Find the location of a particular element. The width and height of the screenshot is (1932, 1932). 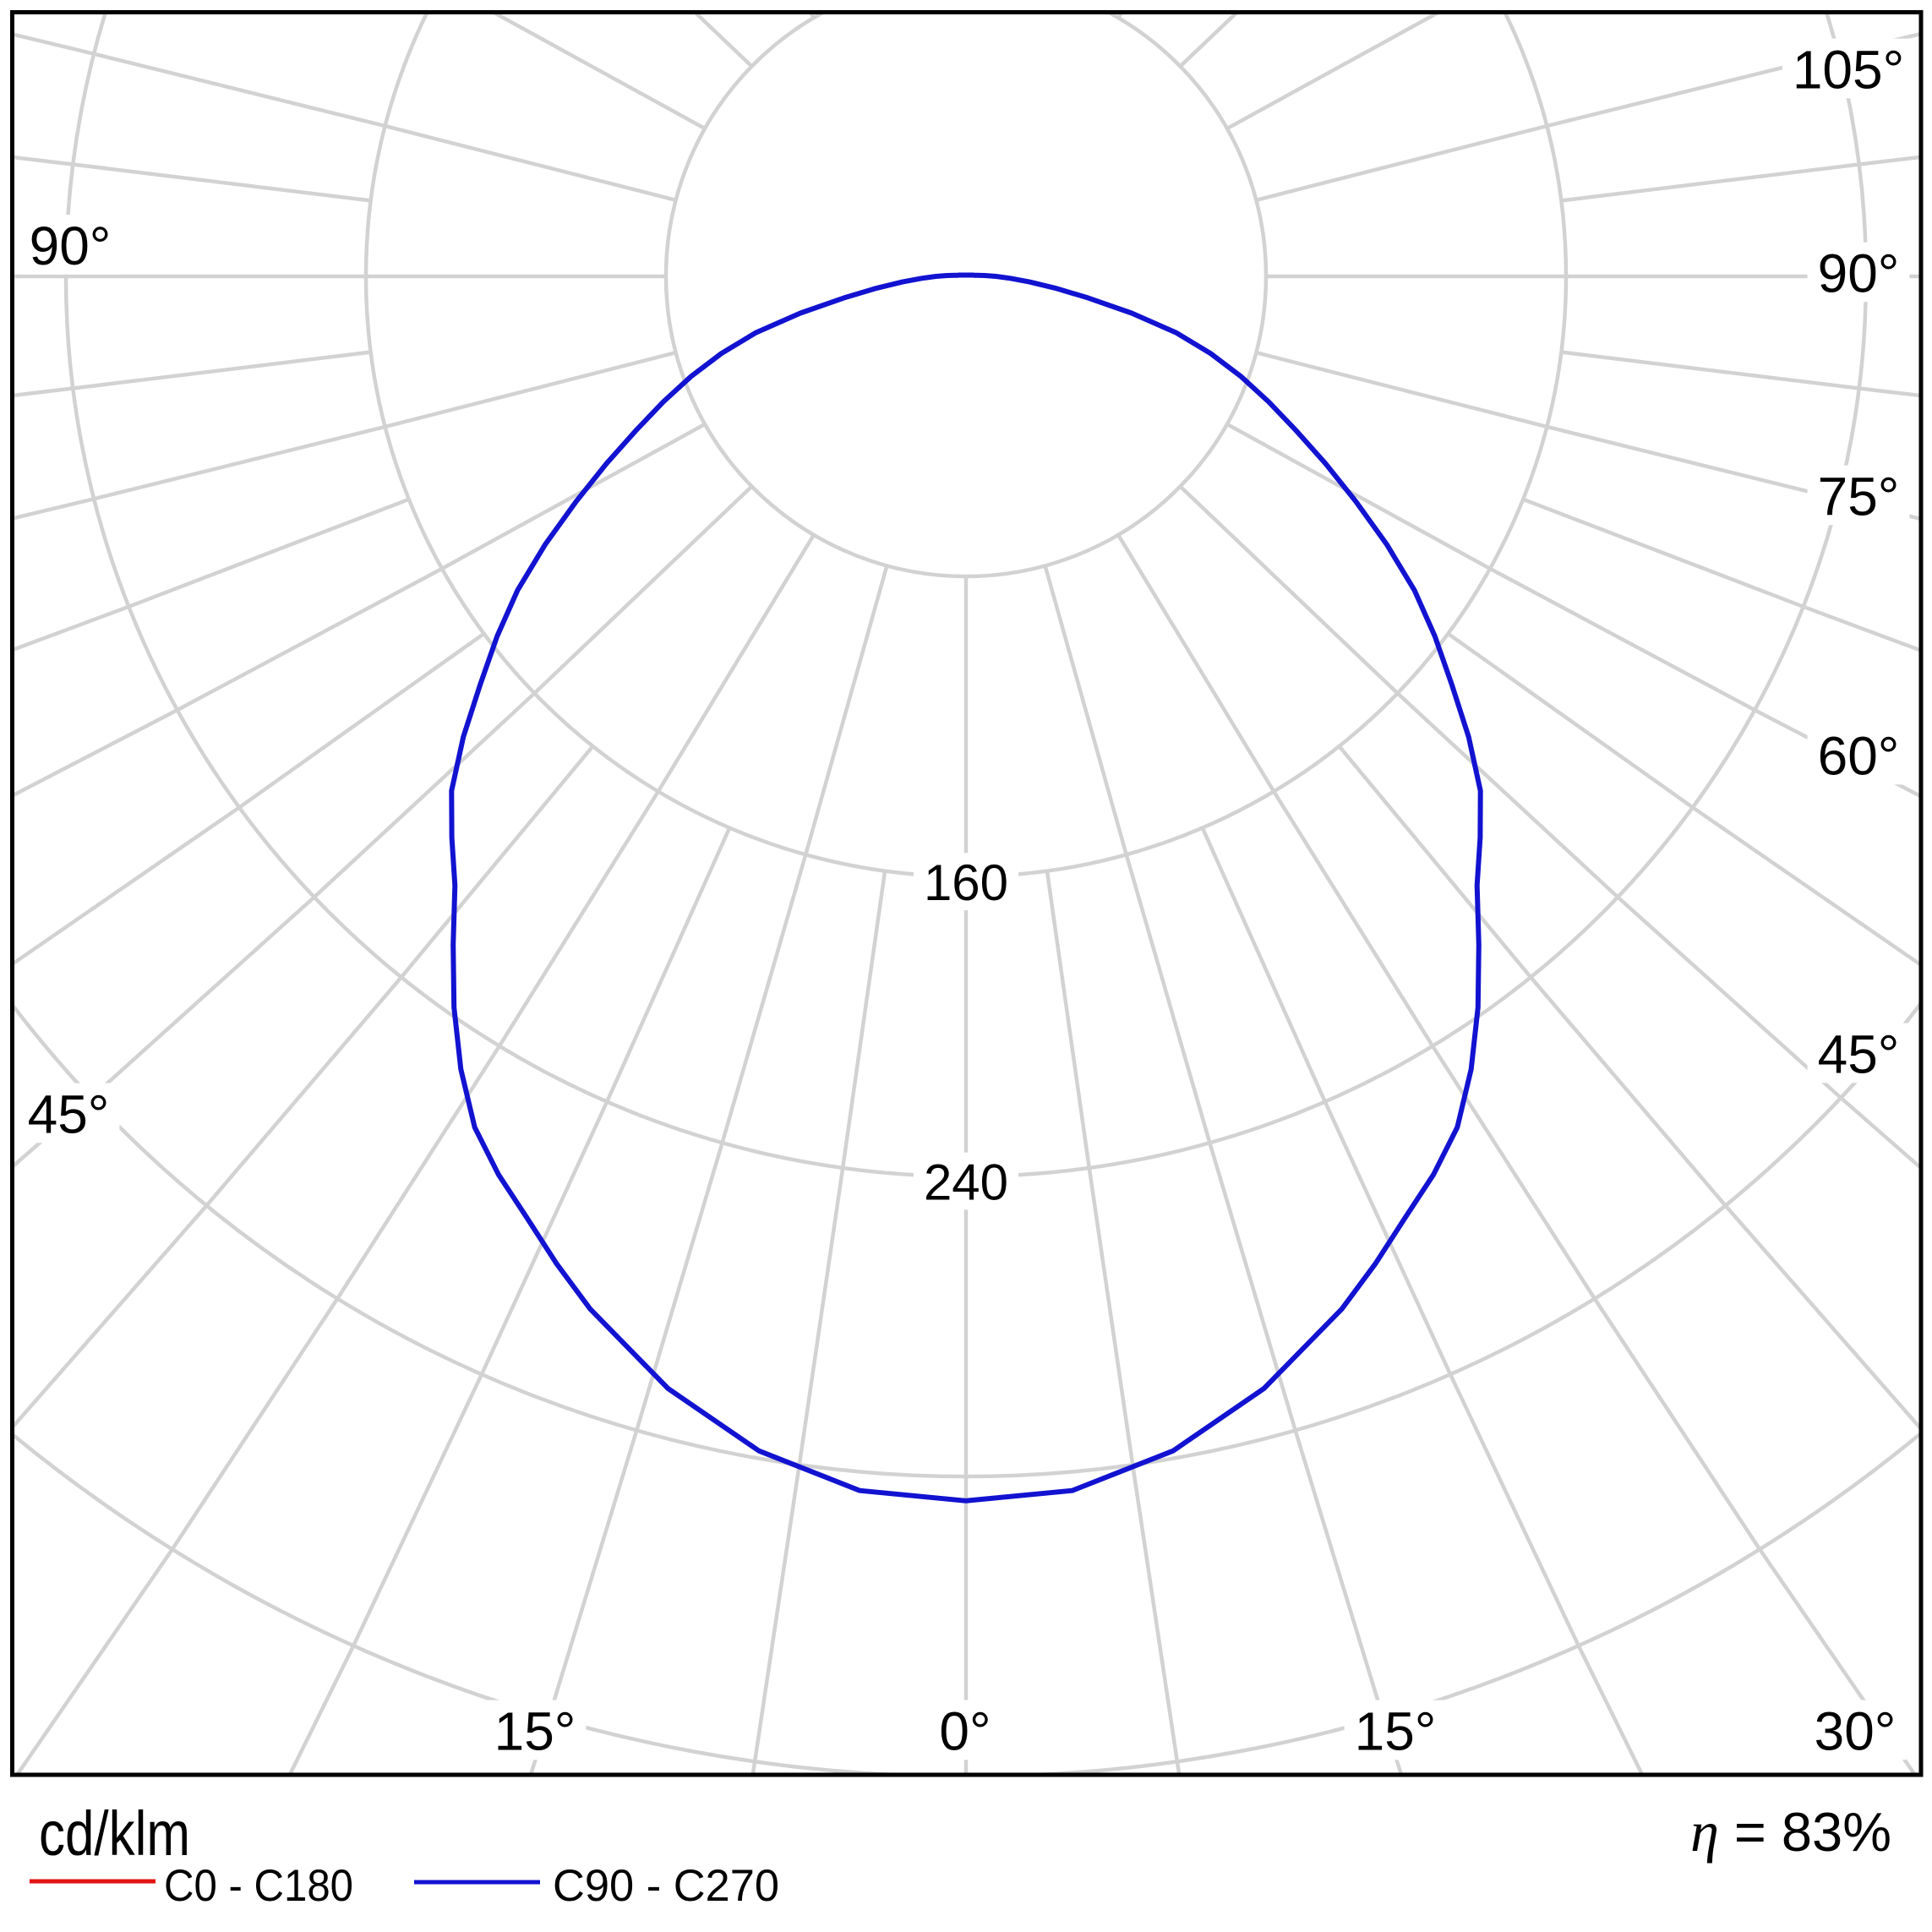

svg-text: η = 83% is located at coordinates (1791, 1831).